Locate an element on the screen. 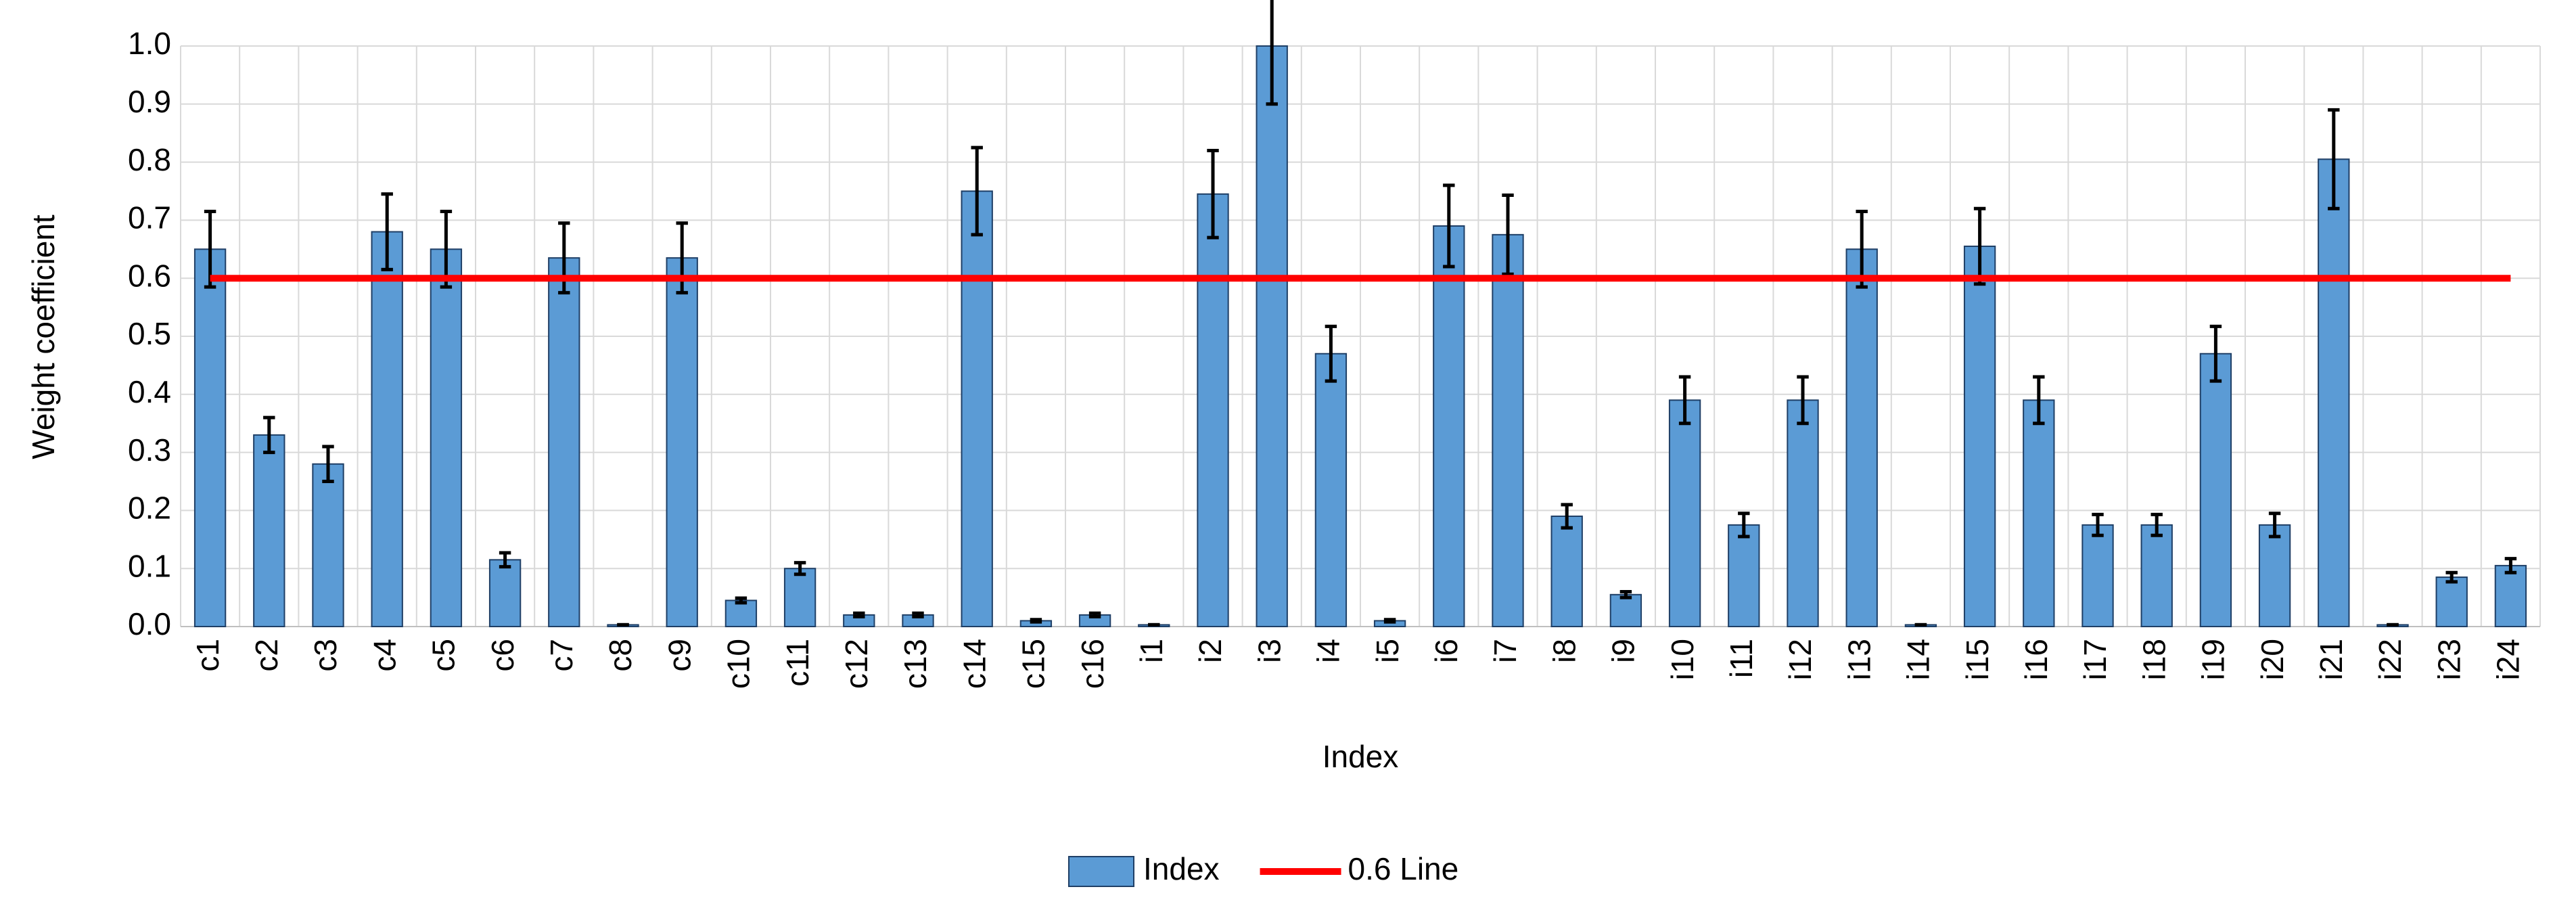  y-tick-label: 0.3 is located at coordinates (149, 450).